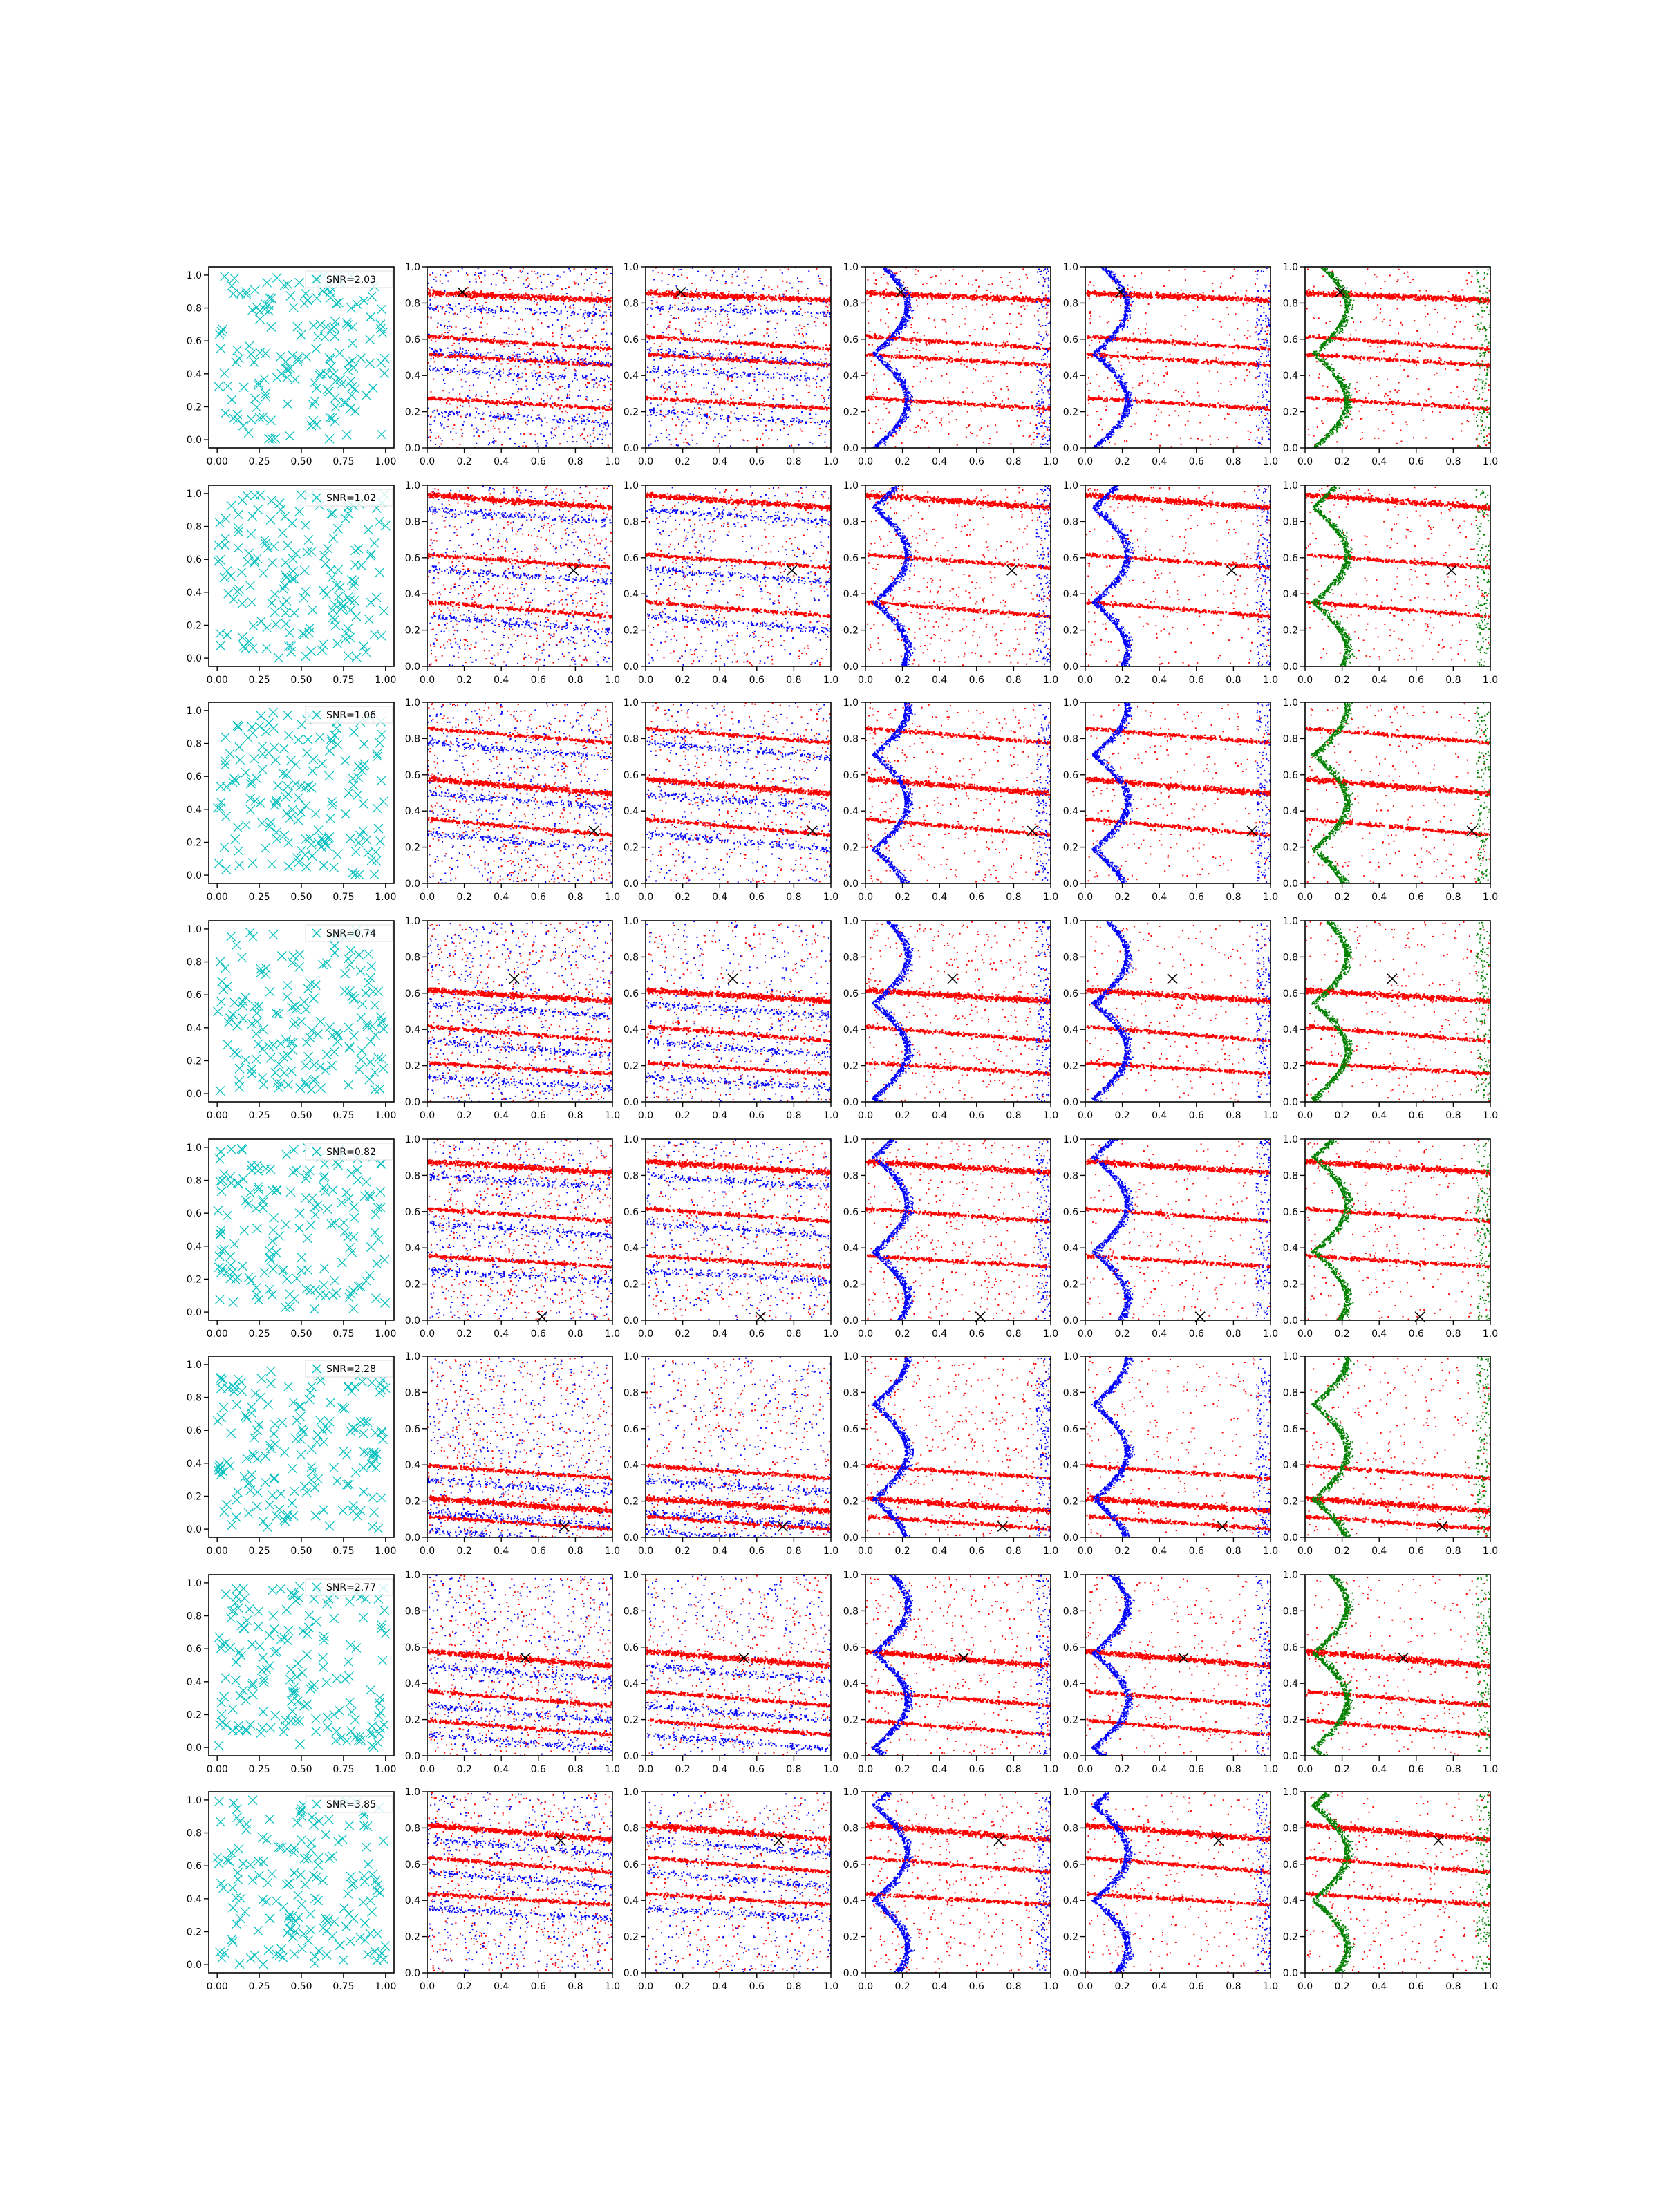 The image size is (1659, 2212). What do you see at coordinates (1391, 1890) in the screenshot?
I see `panel-r8-c6: 0.0 0.2 0.4 0.6 0.8 1.00.00.20.40.60.81.0` at bounding box center [1391, 1890].